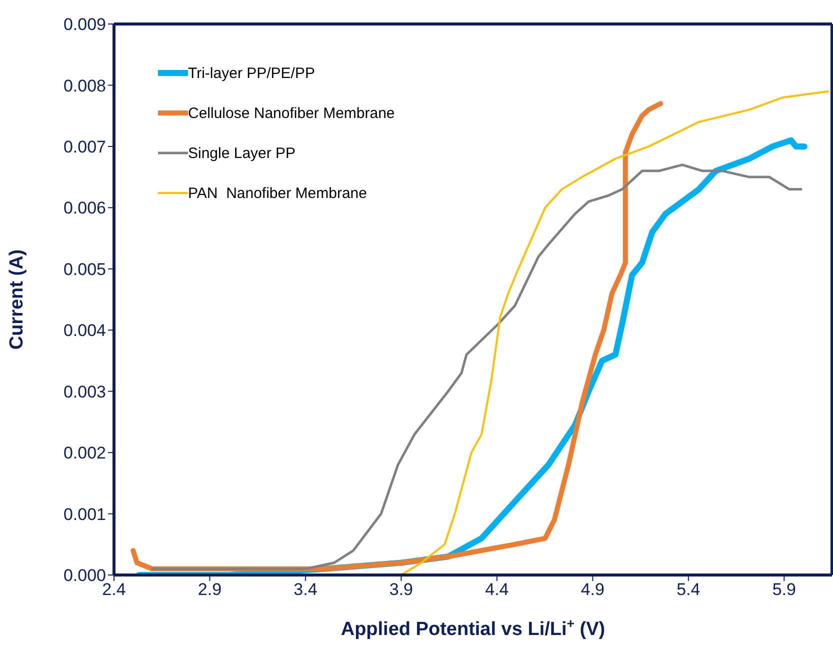  I want to click on x-tick-label: 3.9, so click(401, 590).